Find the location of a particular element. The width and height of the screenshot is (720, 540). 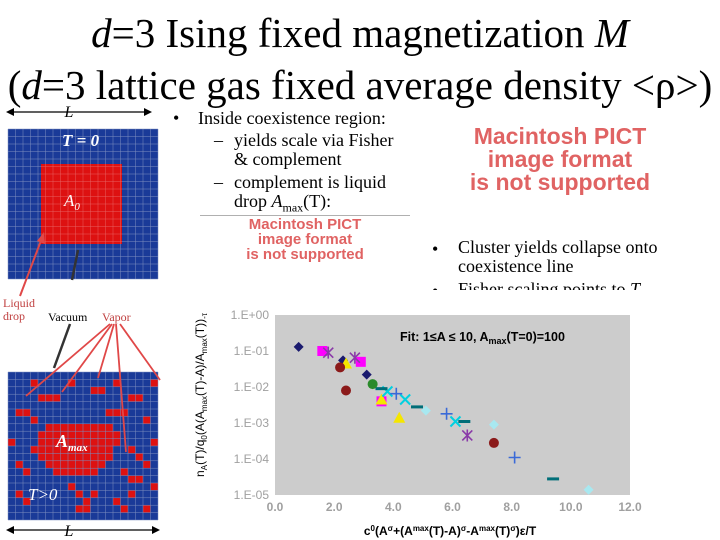

chart-fit-label: Fit: 1≤A ≤ 10, Amax(T=0)=100 is located at coordinates (482, 338).